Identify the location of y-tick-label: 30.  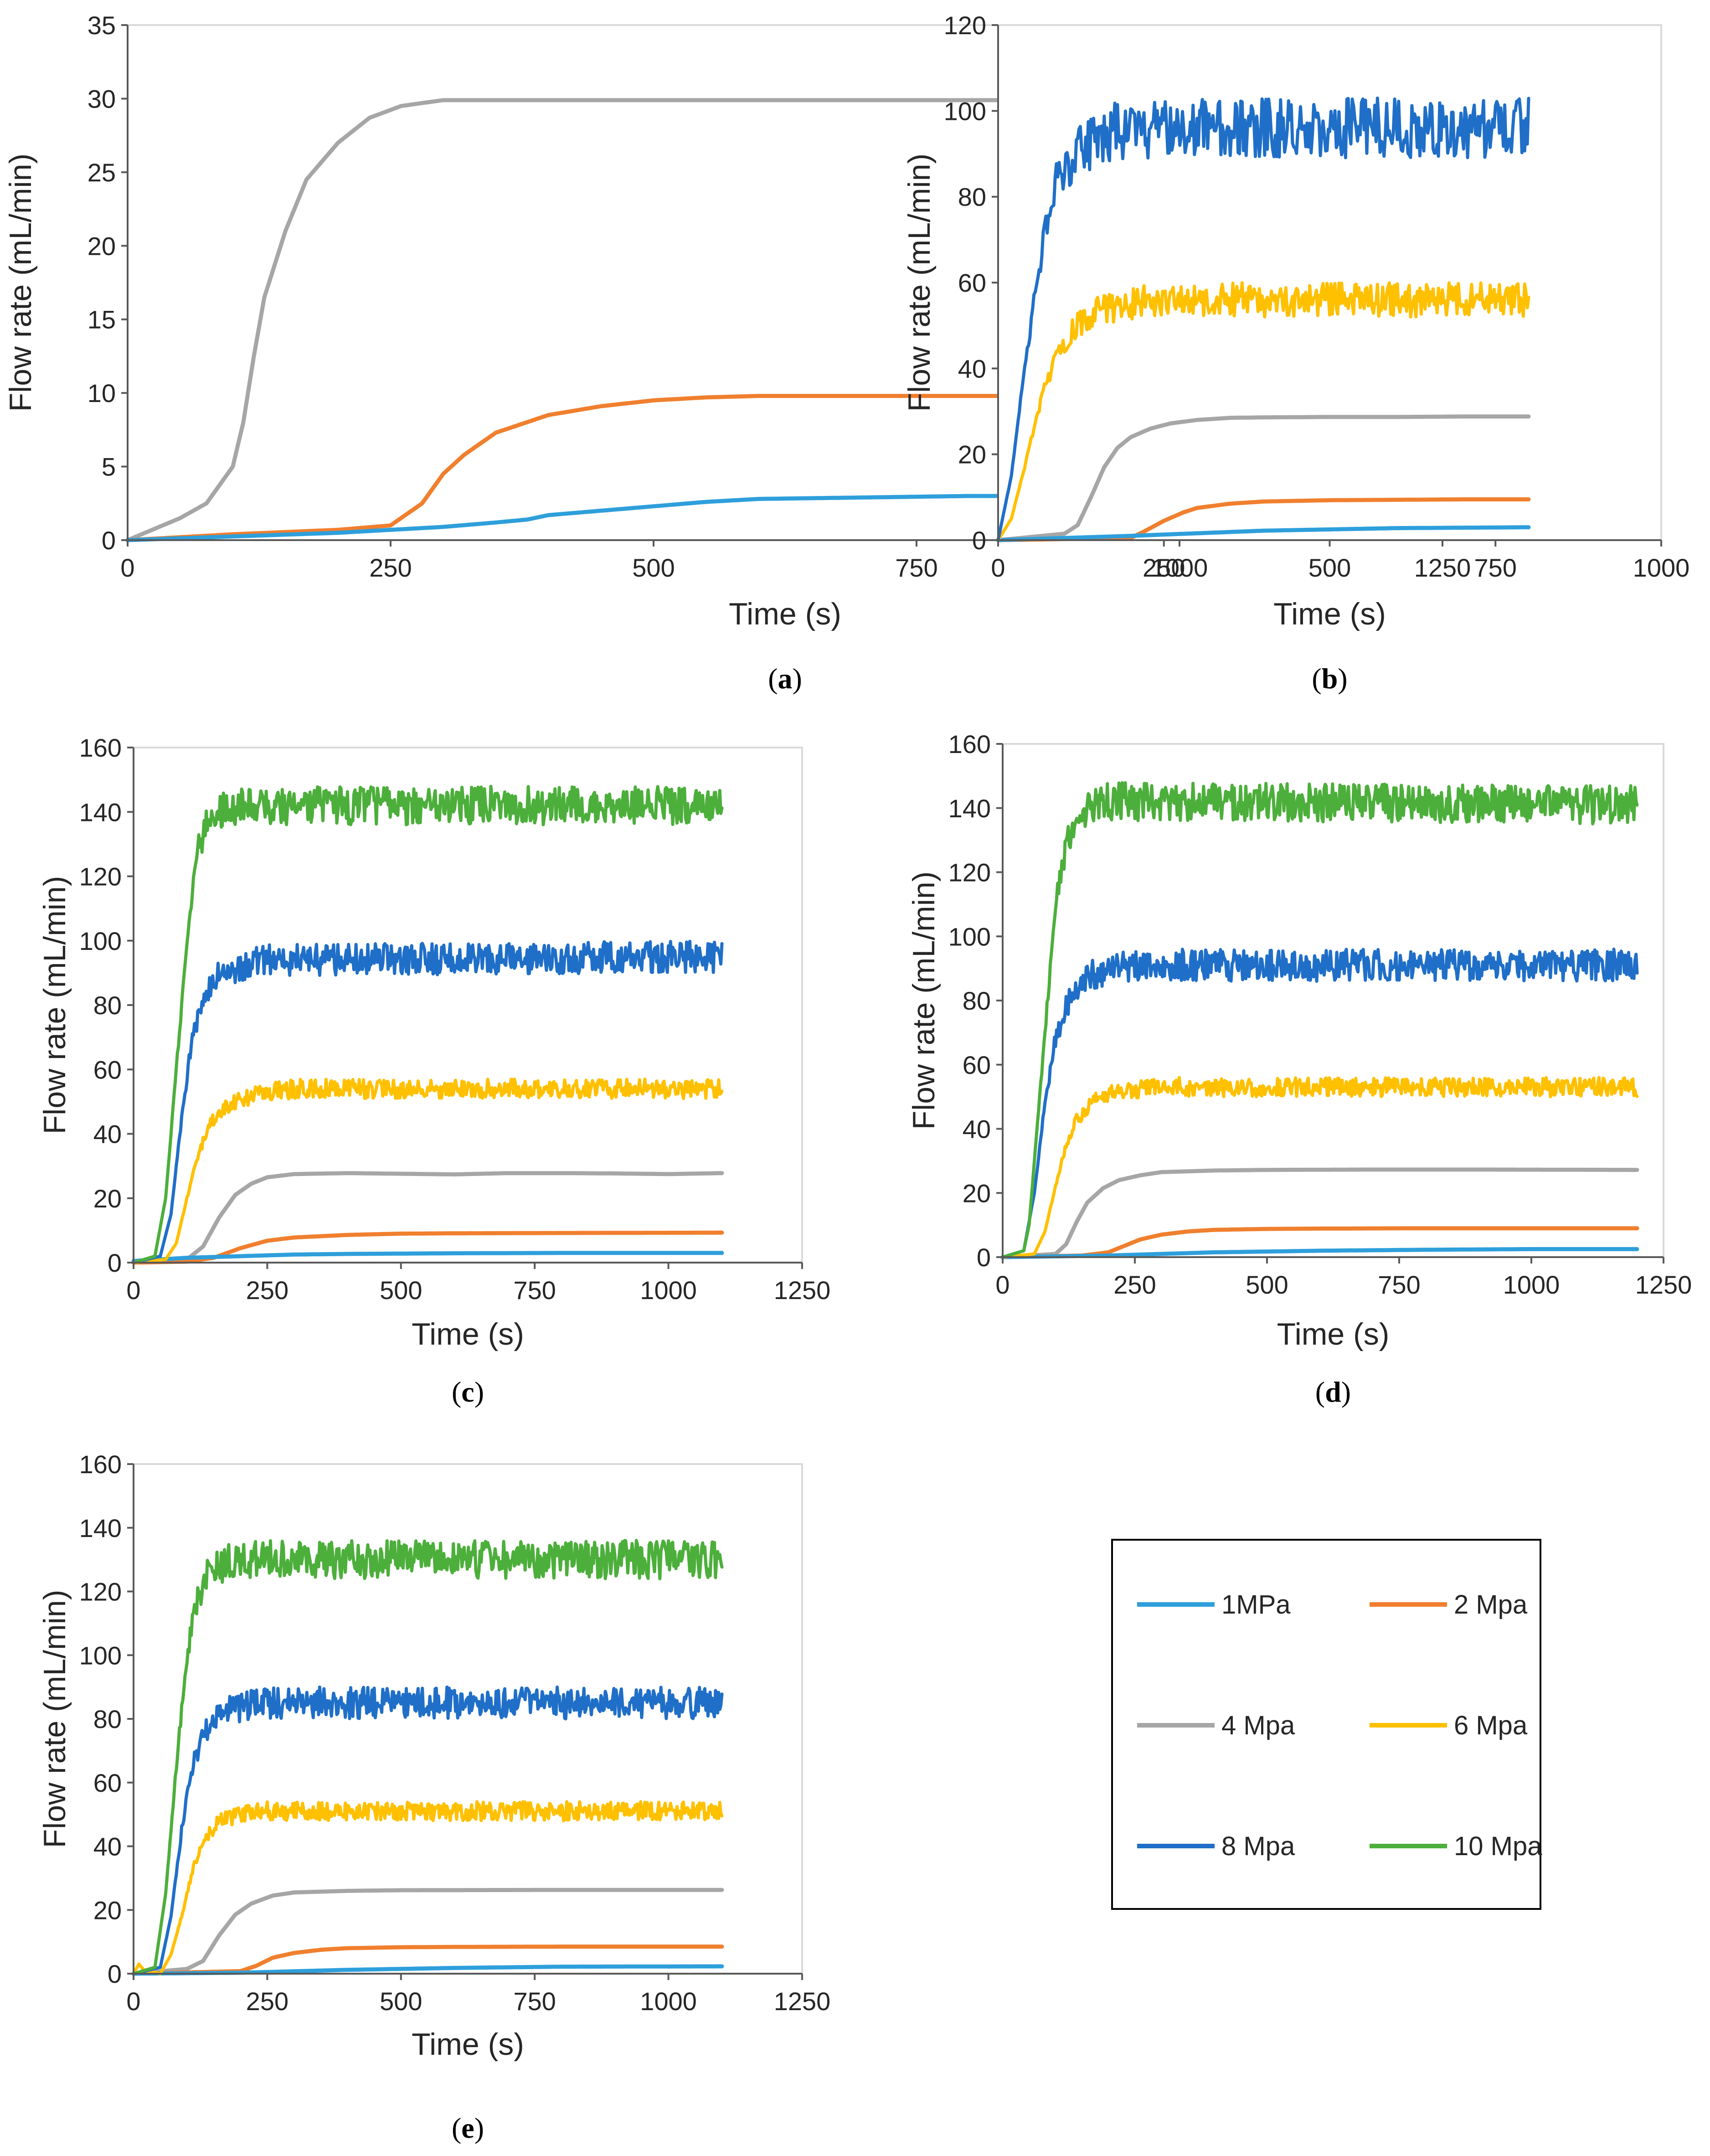
(102, 98).